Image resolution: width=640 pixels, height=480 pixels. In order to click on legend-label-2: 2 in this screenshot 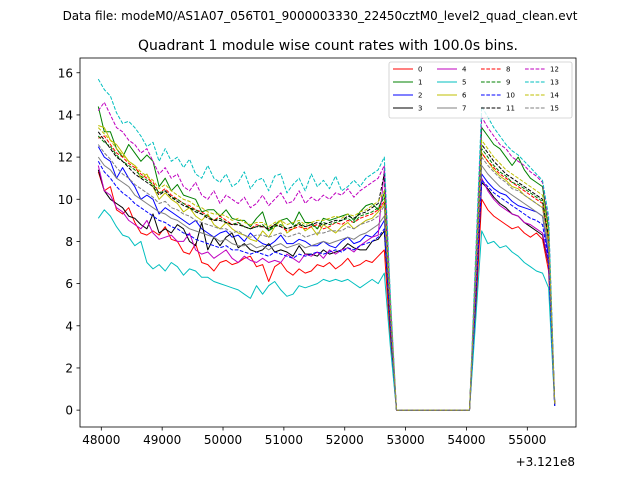, I will do `click(420, 96)`.